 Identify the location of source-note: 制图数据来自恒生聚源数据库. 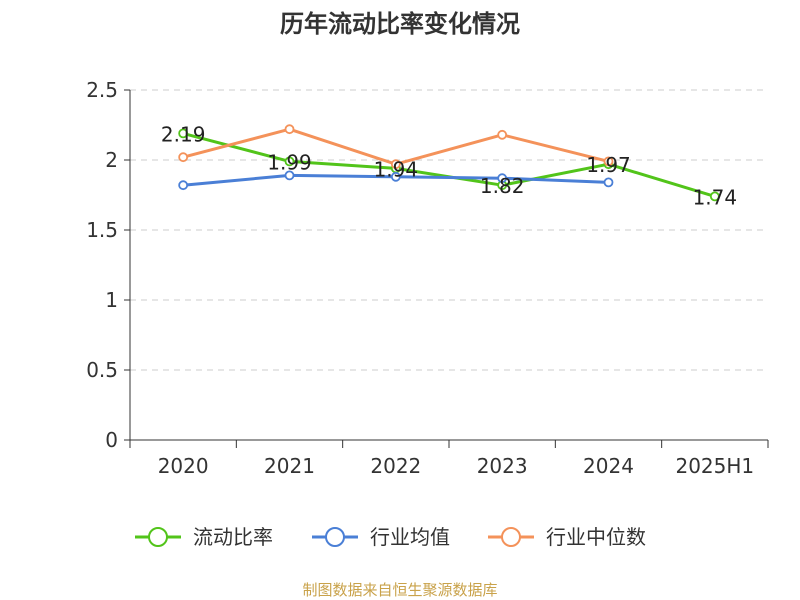
(399, 590).